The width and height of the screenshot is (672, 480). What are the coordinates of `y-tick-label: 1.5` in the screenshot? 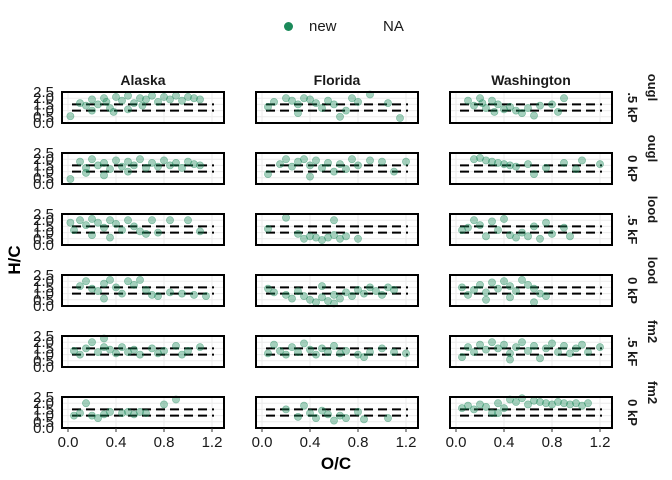 It's located at (43, 165).